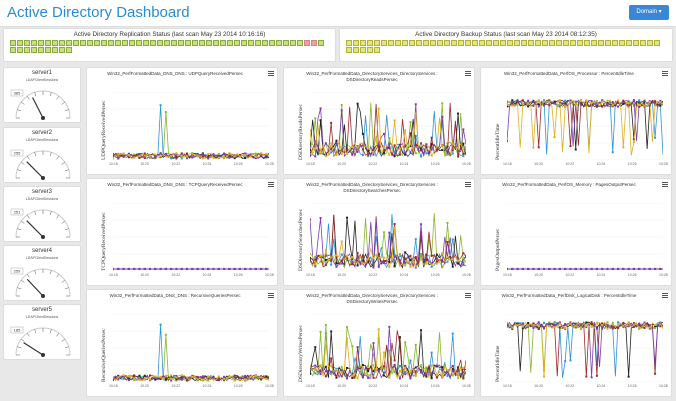  Describe the element at coordinates (42, 273) in the screenshot. I see `server-card: server4 LDAPClientSessions 259` at that location.